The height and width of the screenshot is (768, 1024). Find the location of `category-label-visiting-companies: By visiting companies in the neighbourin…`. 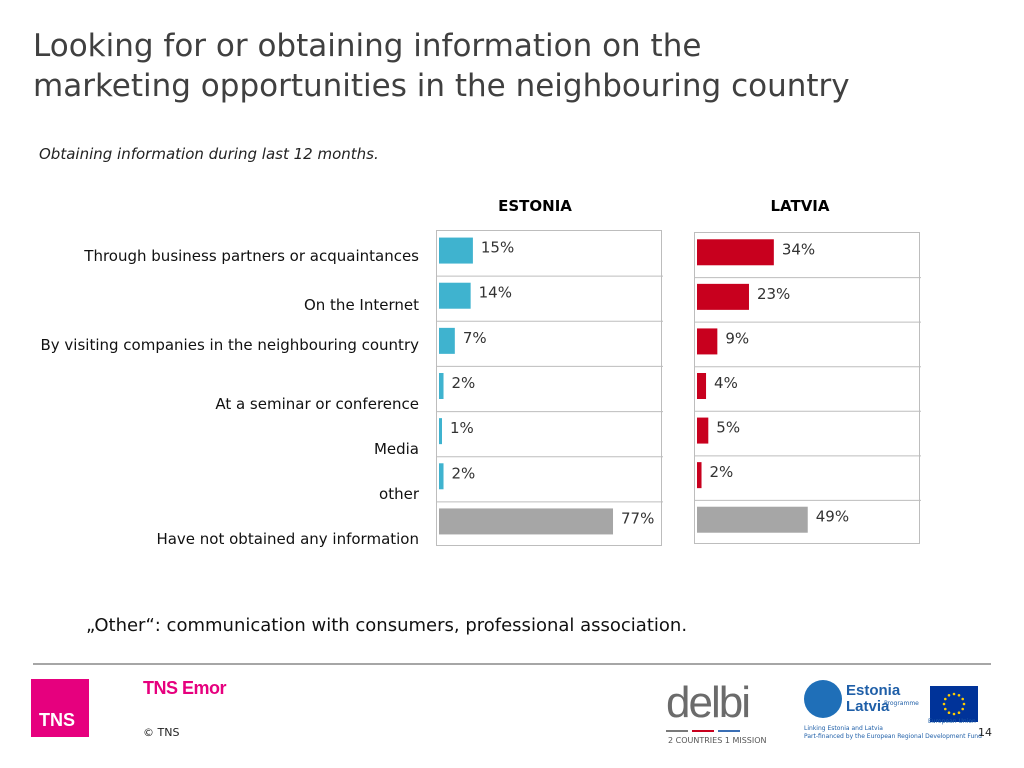

category-label-visiting-companies: By visiting companies in the neighbourin… is located at coordinates (229, 345).